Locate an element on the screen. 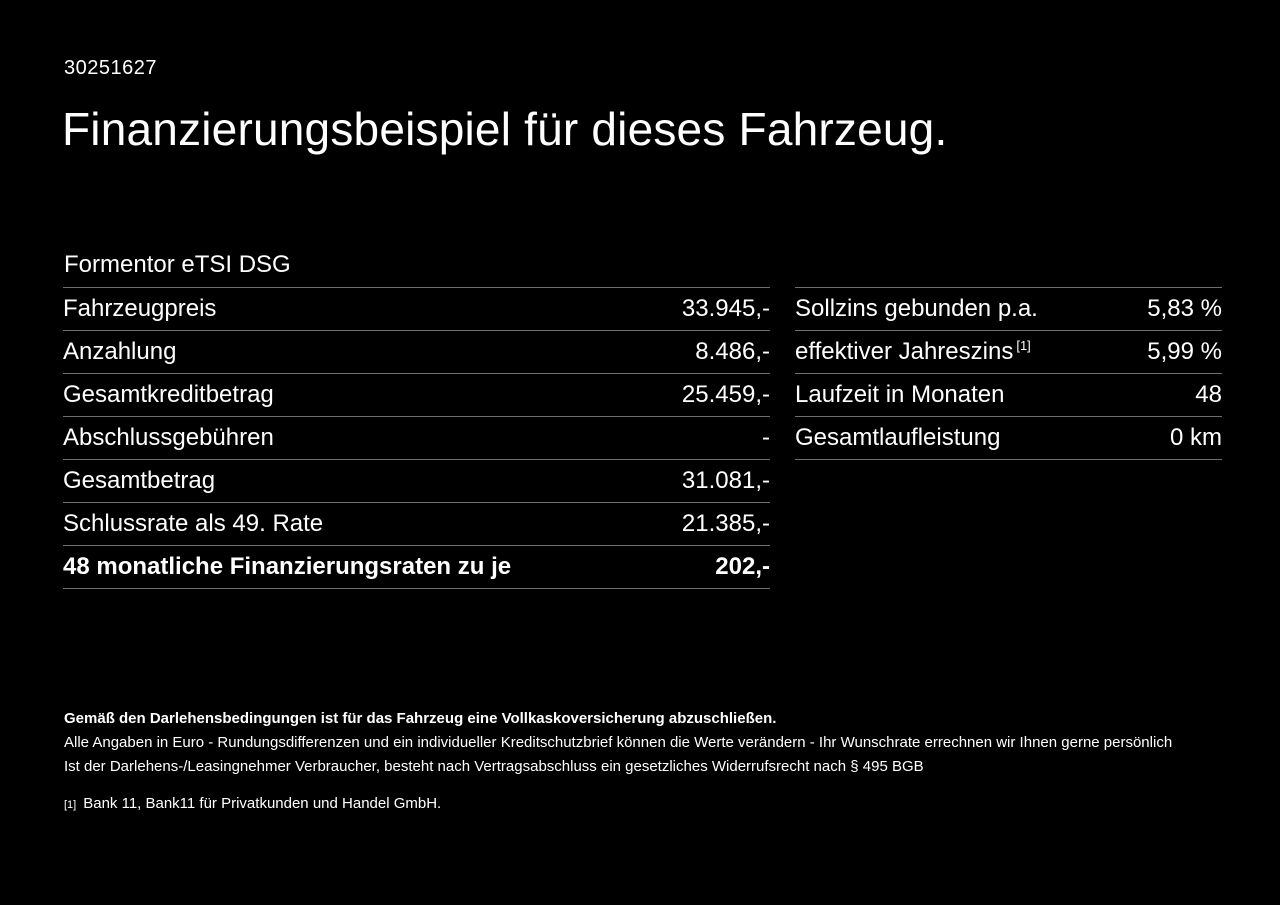 The image size is (1280, 905). row-value: 48 is located at coordinates (1208, 394).